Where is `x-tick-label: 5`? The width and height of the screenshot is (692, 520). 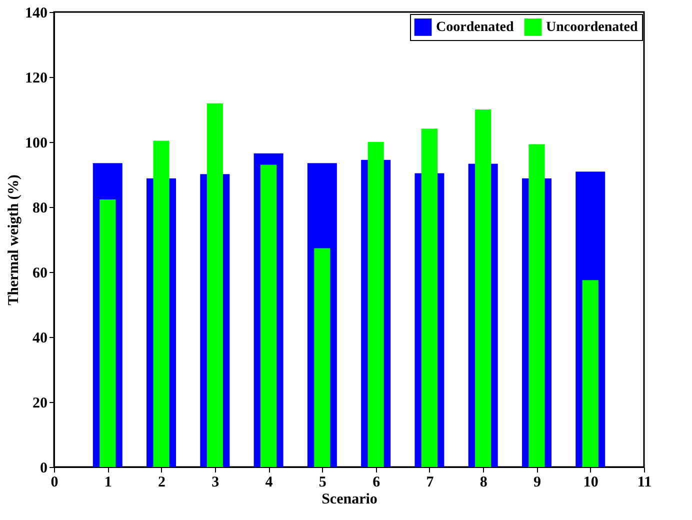
x-tick-label: 5 is located at coordinates (322, 482).